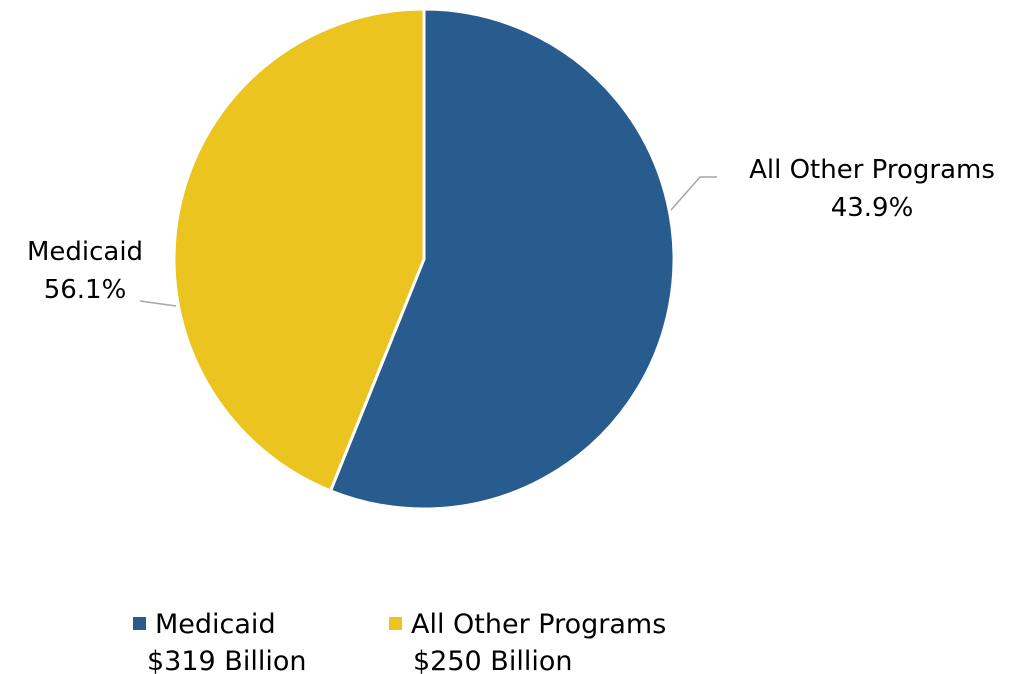 The height and width of the screenshot is (674, 1023). Describe the element at coordinates (872, 208) in the screenshot. I see `data-label-all-other-programs-percent: 43.9%` at that location.